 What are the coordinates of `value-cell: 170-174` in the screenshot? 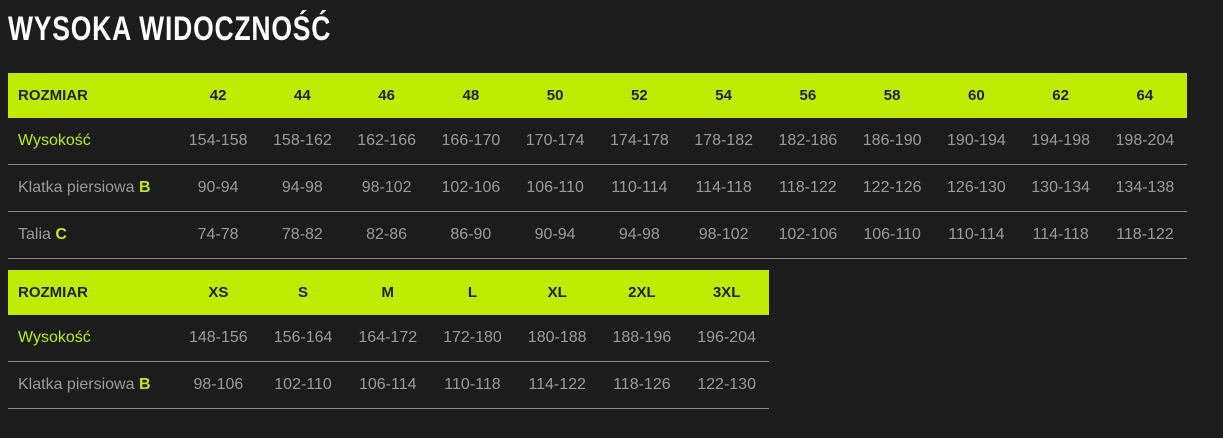 It's located at (555, 141).